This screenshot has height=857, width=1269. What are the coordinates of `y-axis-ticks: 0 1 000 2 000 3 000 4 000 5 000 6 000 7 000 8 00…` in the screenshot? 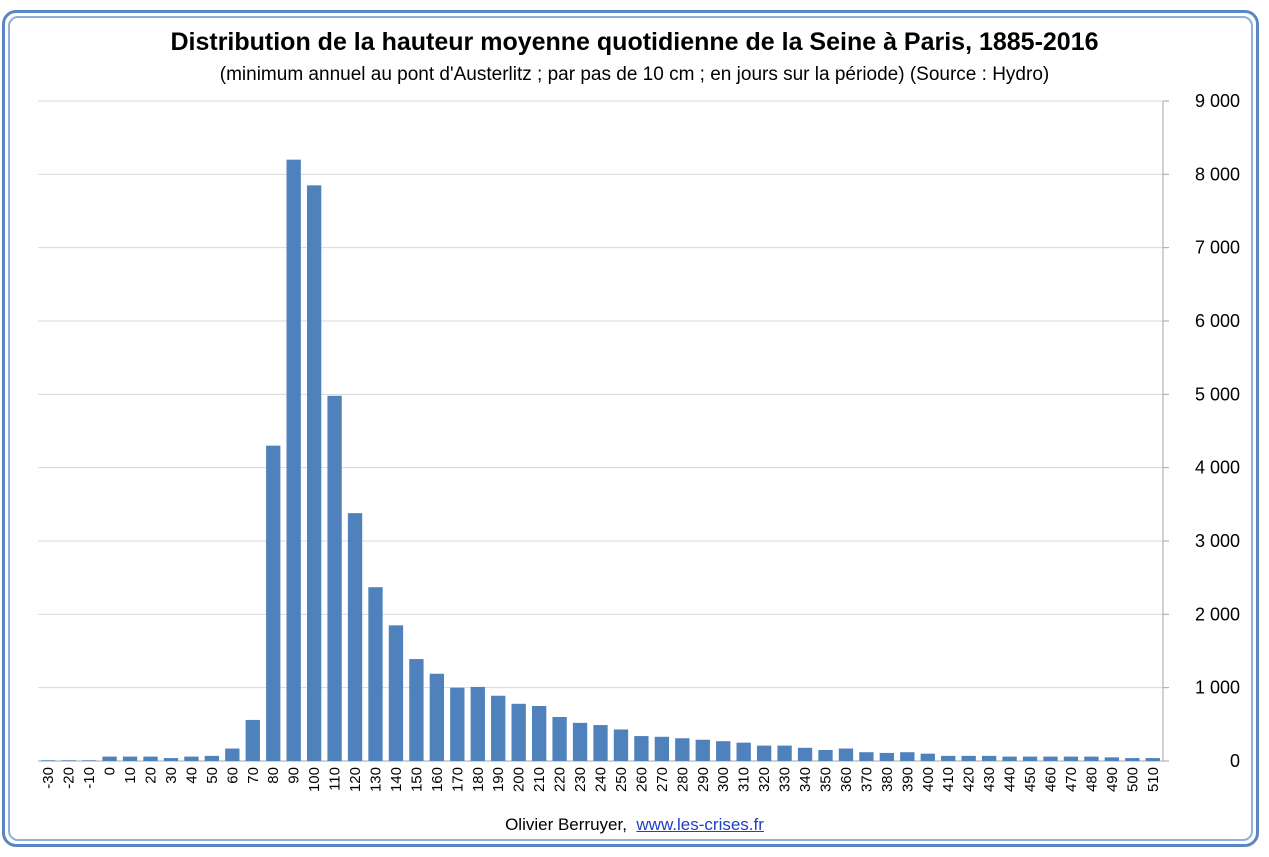 It's located at (1201, 431).